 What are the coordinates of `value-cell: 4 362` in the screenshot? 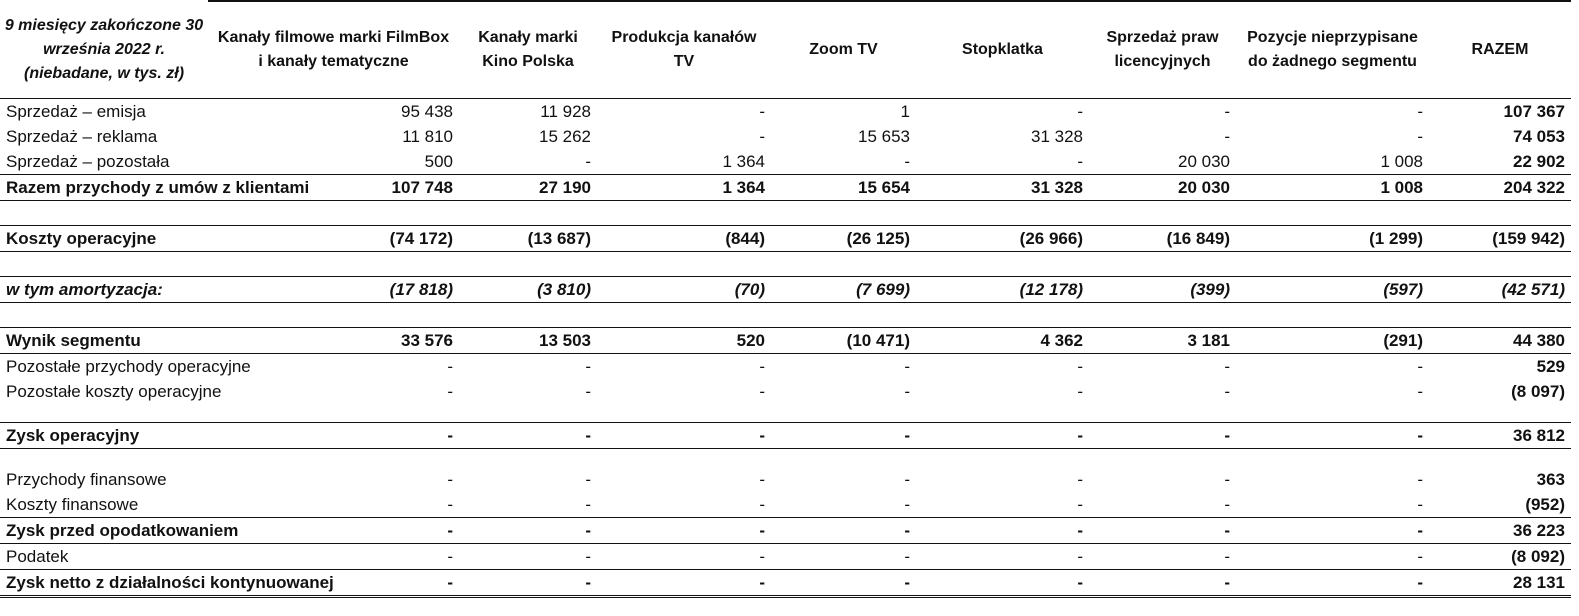 It's located at (1002, 340).